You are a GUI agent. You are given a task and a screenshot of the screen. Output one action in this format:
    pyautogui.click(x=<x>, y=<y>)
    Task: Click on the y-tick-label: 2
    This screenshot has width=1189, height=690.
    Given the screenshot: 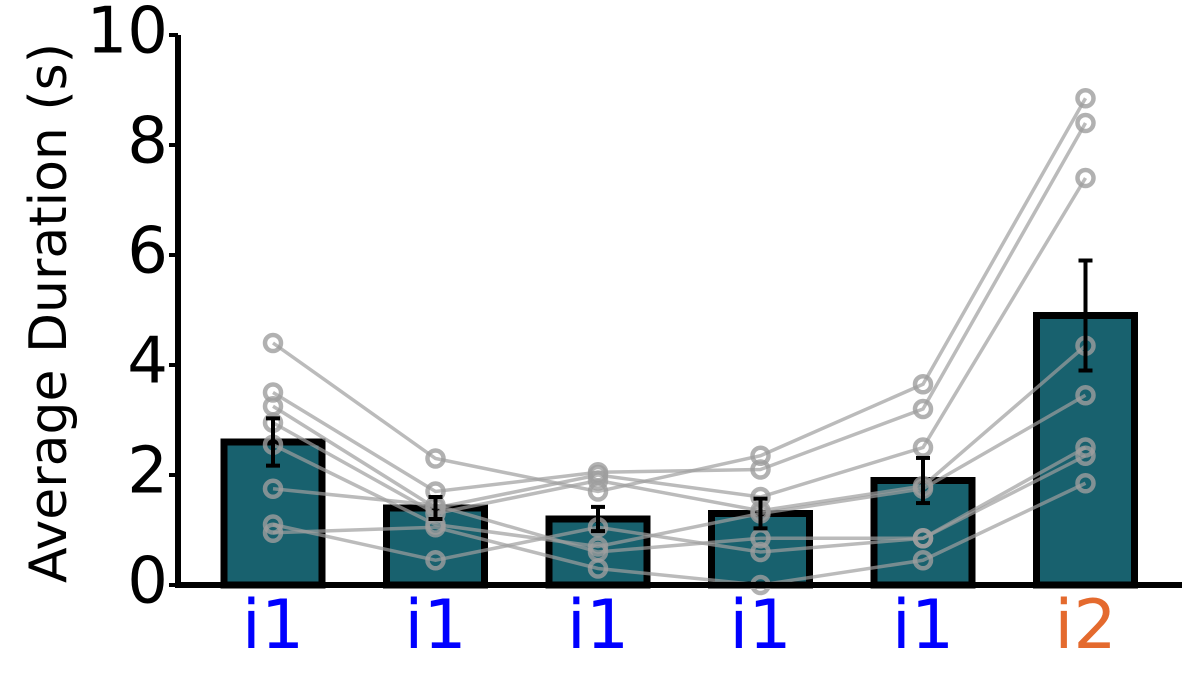 What is the action you would take?
    pyautogui.click(x=147, y=472)
    